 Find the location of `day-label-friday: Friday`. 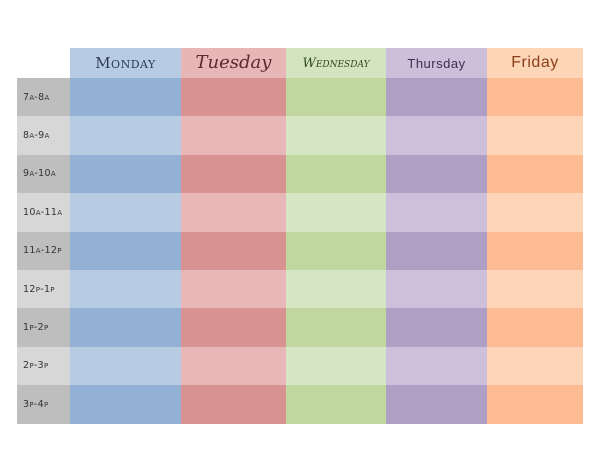

day-label-friday: Friday is located at coordinates (535, 62).